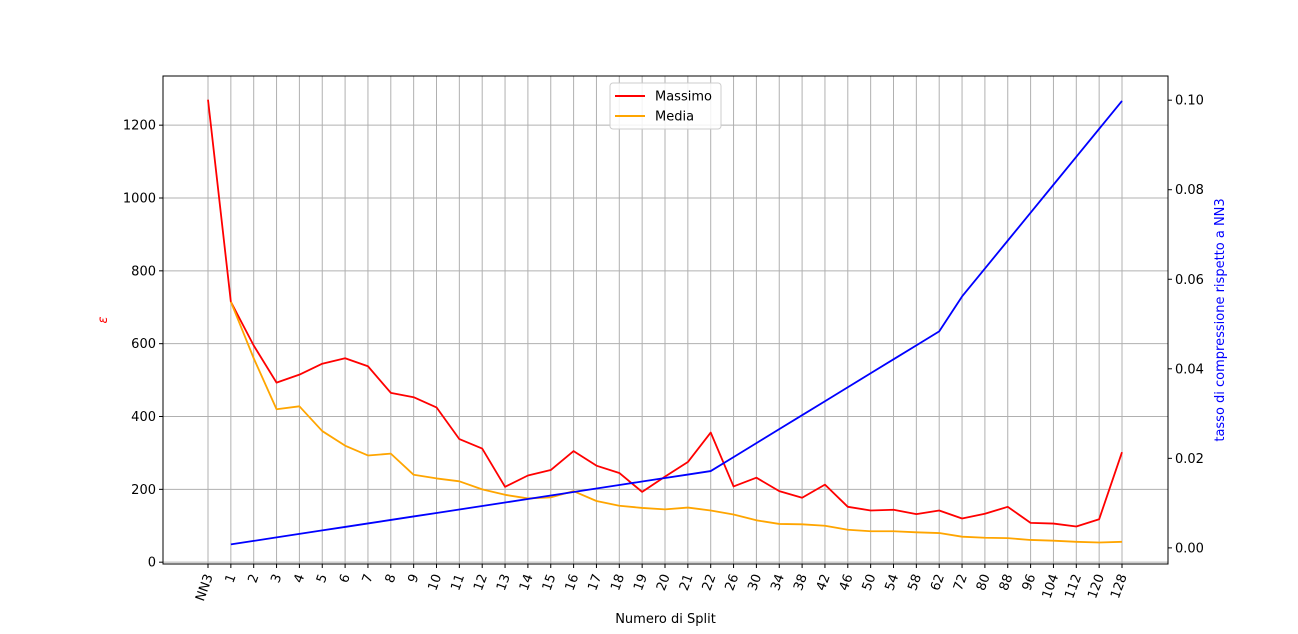 This screenshot has height=634, width=1298. I want to click on y2-tick-label: 0.06, so click(1189, 280).